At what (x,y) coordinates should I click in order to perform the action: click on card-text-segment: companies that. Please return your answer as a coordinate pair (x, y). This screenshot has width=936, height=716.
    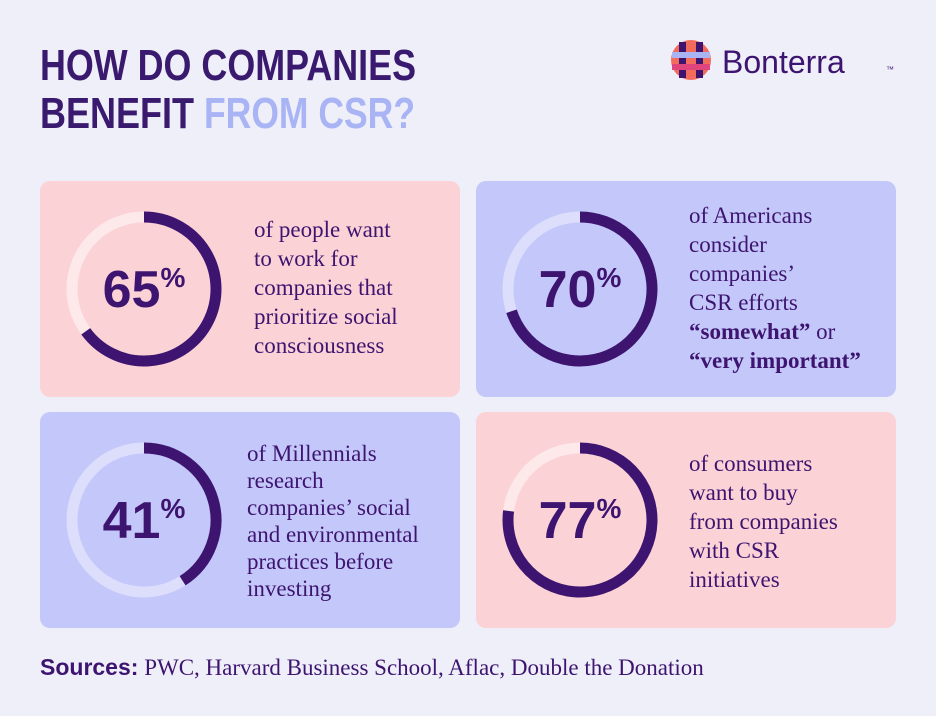
    Looking at the image, I should click on (323, 287).